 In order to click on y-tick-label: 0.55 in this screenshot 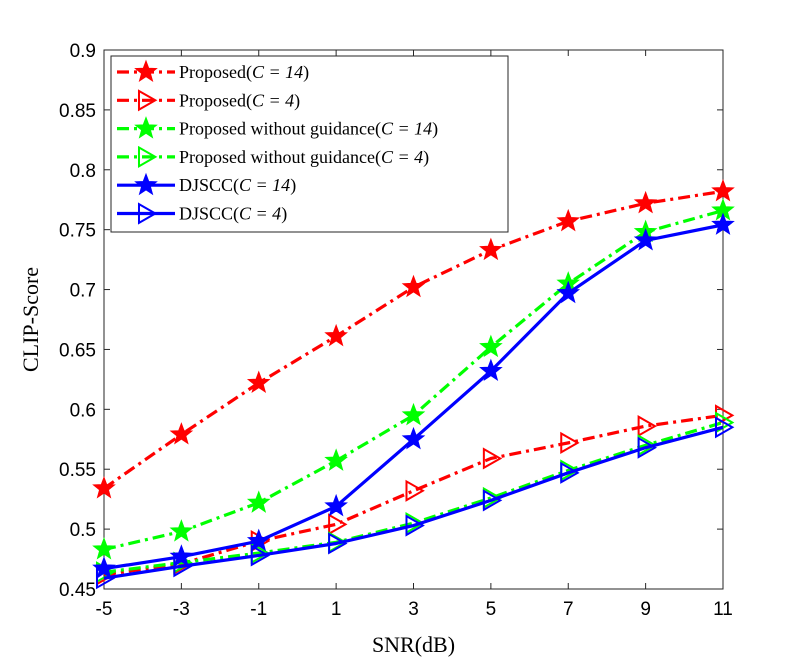, I will do `click(77, 470)`.